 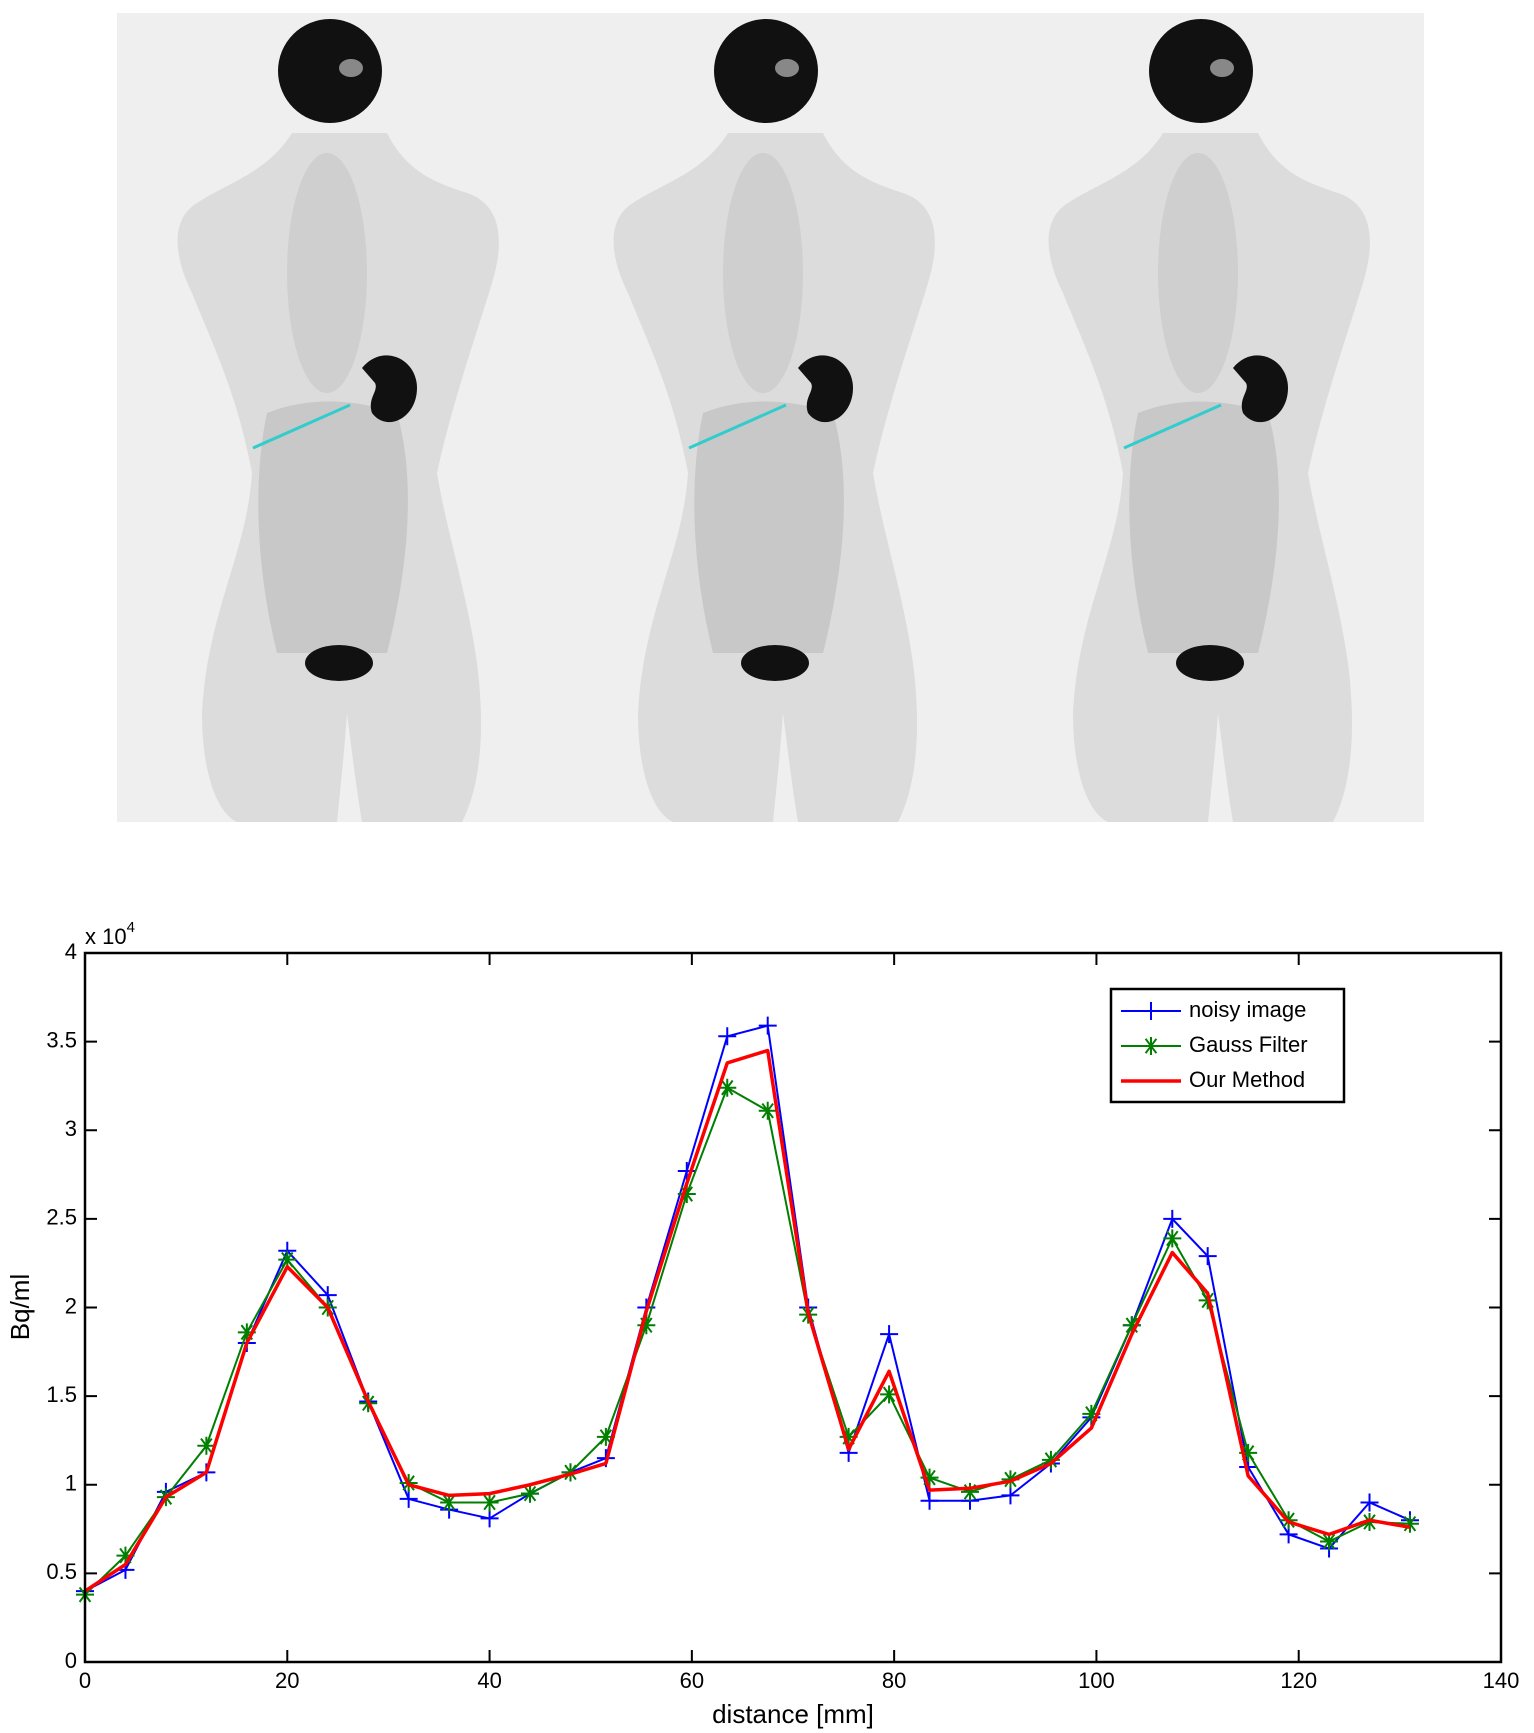 What do you see at coordinates (71, 1305) in the screenshot?
I see `y-tick-label: 2` at bounding box center [71, 1305].